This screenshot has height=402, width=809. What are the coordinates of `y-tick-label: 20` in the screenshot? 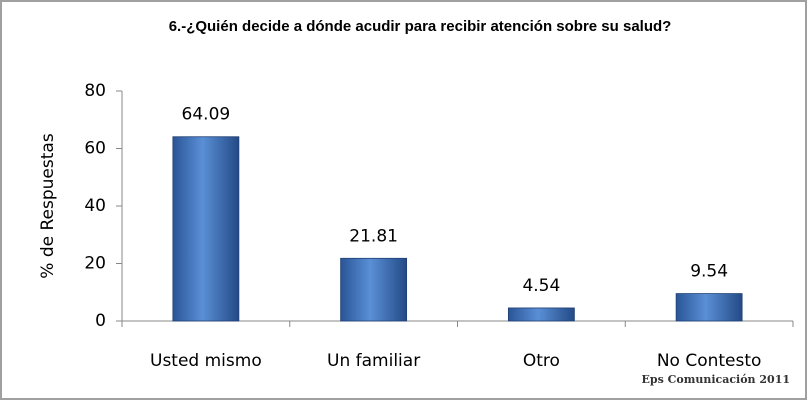 It's located at (95, 264).